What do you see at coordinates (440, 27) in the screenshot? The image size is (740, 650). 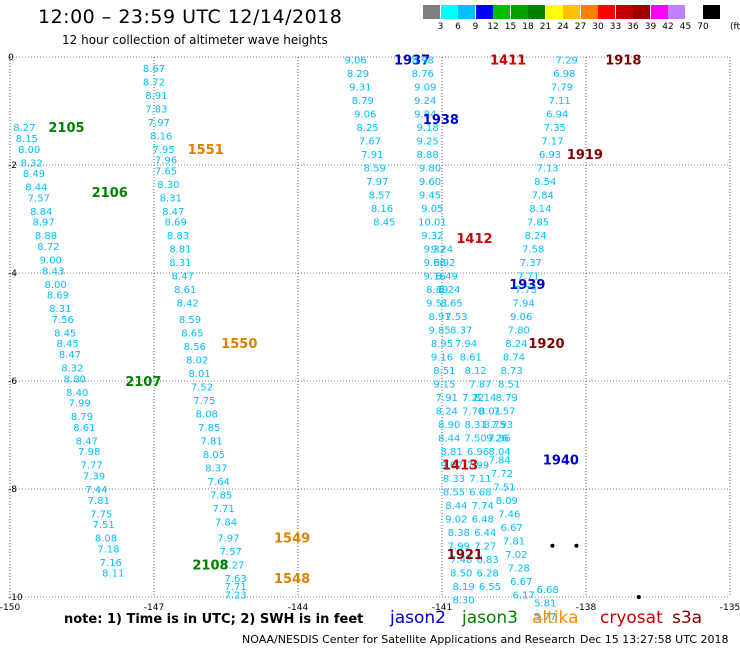 I see `colorbar-tick-label: 3` at bounding box center [440, 27].